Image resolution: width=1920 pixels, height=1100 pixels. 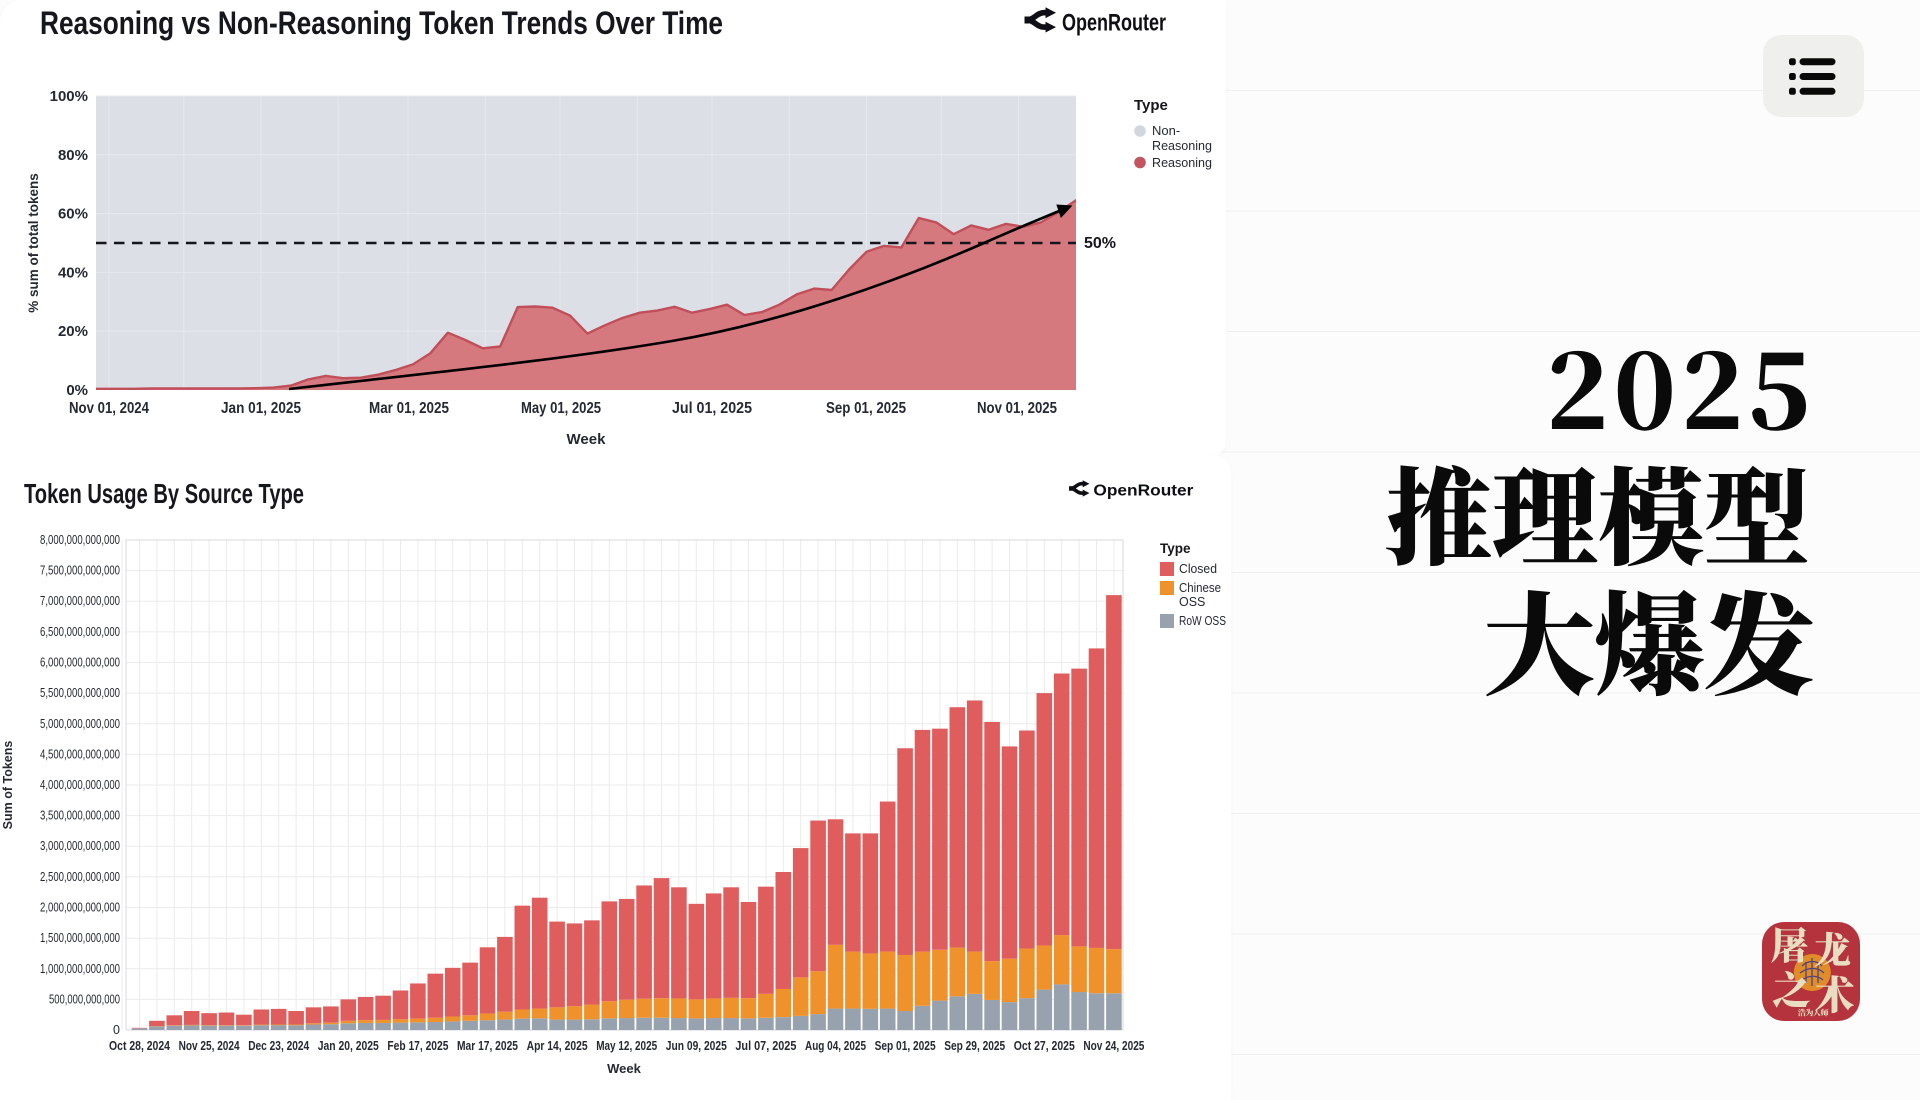 I want to click on svg-text: 0, so click(x=116, y=1030).